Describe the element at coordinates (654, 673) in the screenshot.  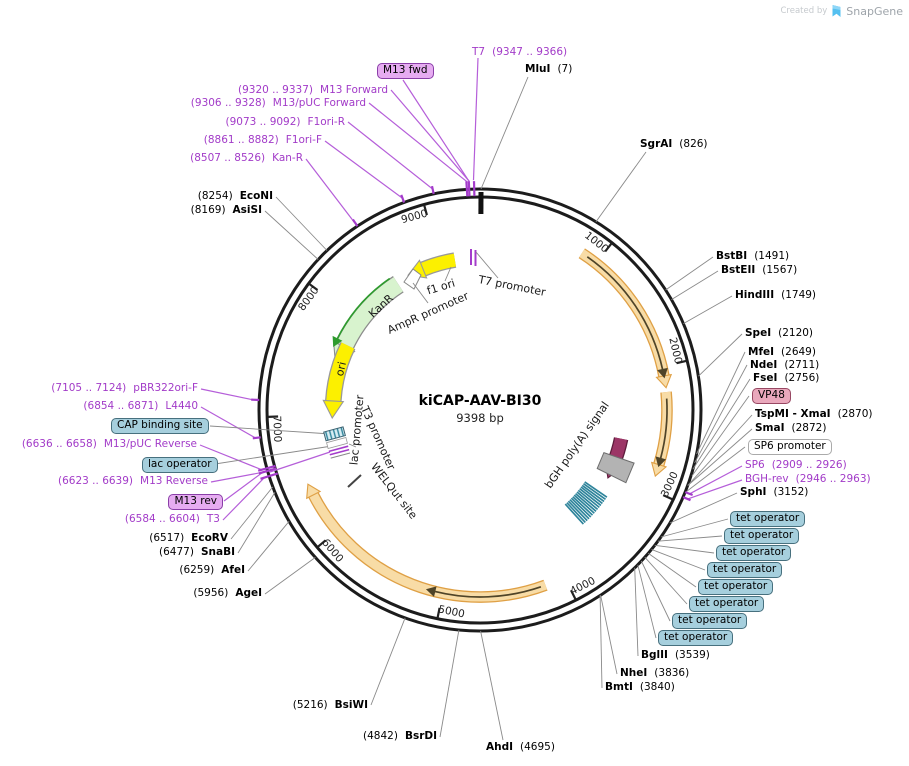
I see `enzyme-label-nhei: NheI (3836)` at that location.